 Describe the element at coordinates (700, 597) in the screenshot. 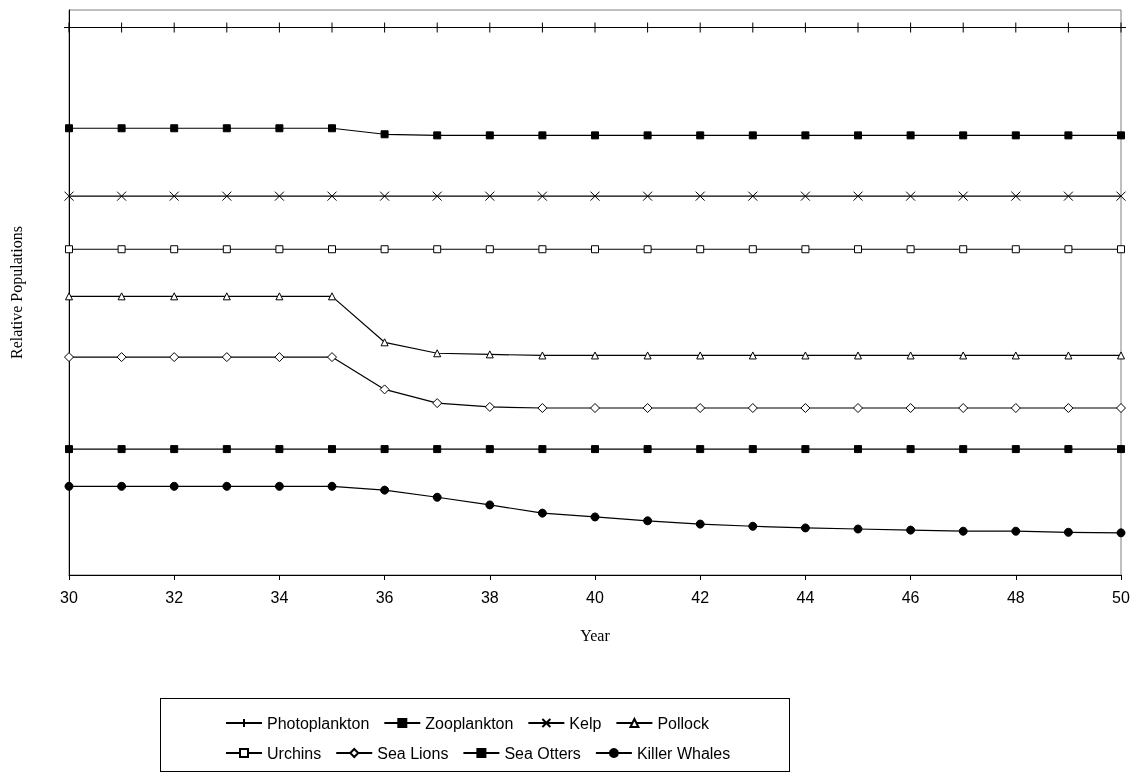

I see `x-tick-label: 42` at that location.